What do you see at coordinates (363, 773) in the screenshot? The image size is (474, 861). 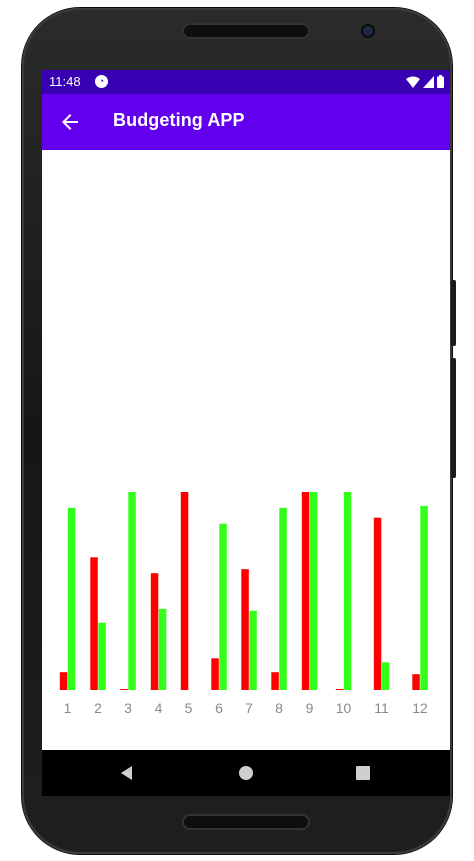 I see `recents-square-icon` at bounding box center [363, 773].